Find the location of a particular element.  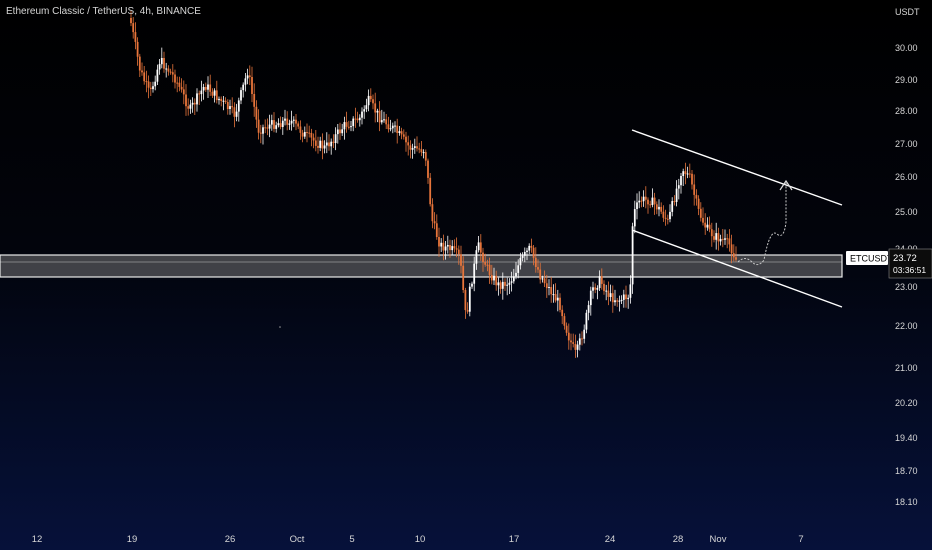

channel-upper-line is located at coordinates (737, 167).